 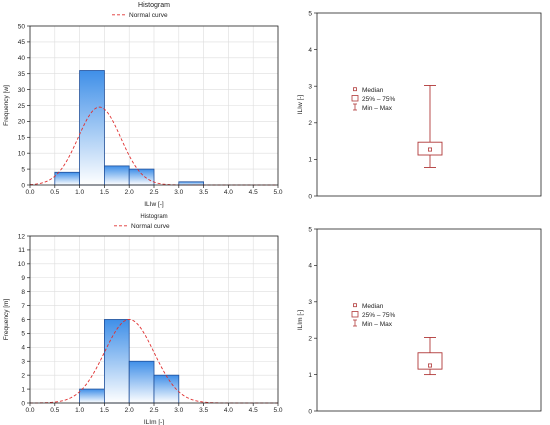 What do you see at coordinates (153, 146) in the screenshot?
I see `normal-curve-line` at bounding box center [153, 146].